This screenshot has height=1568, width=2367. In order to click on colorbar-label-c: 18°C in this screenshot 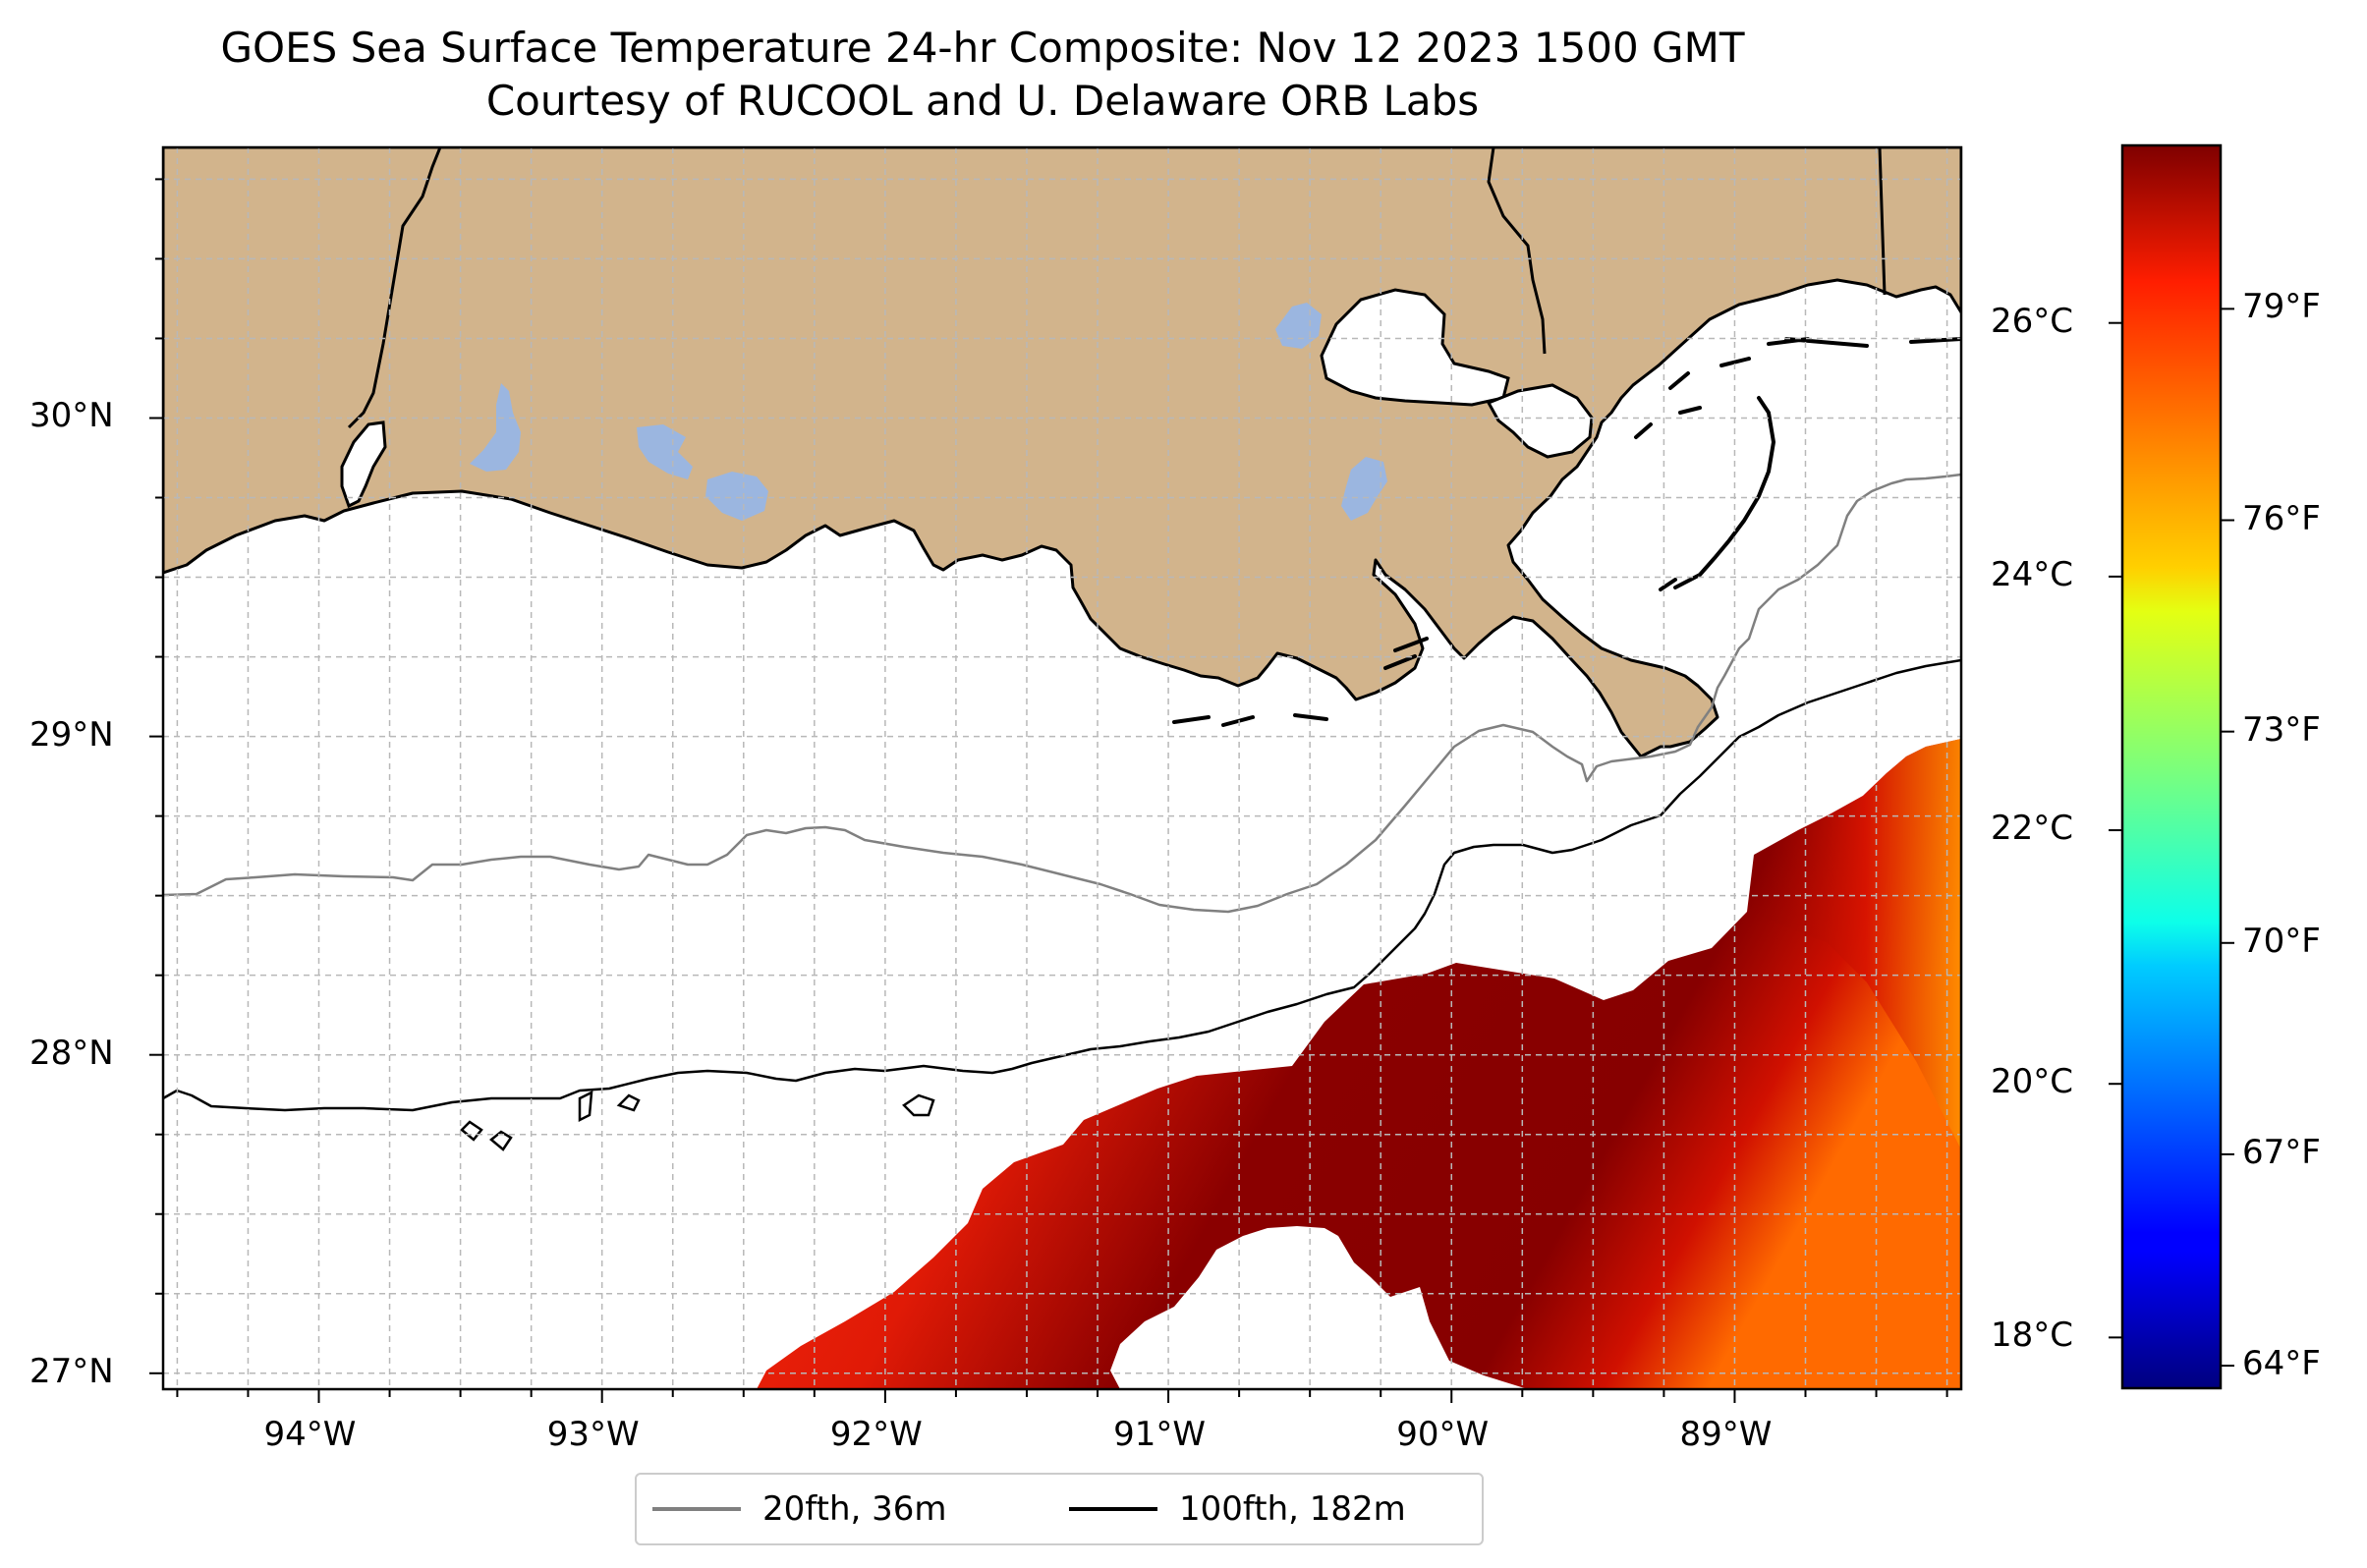, I will do `click(2032, 1336)`.